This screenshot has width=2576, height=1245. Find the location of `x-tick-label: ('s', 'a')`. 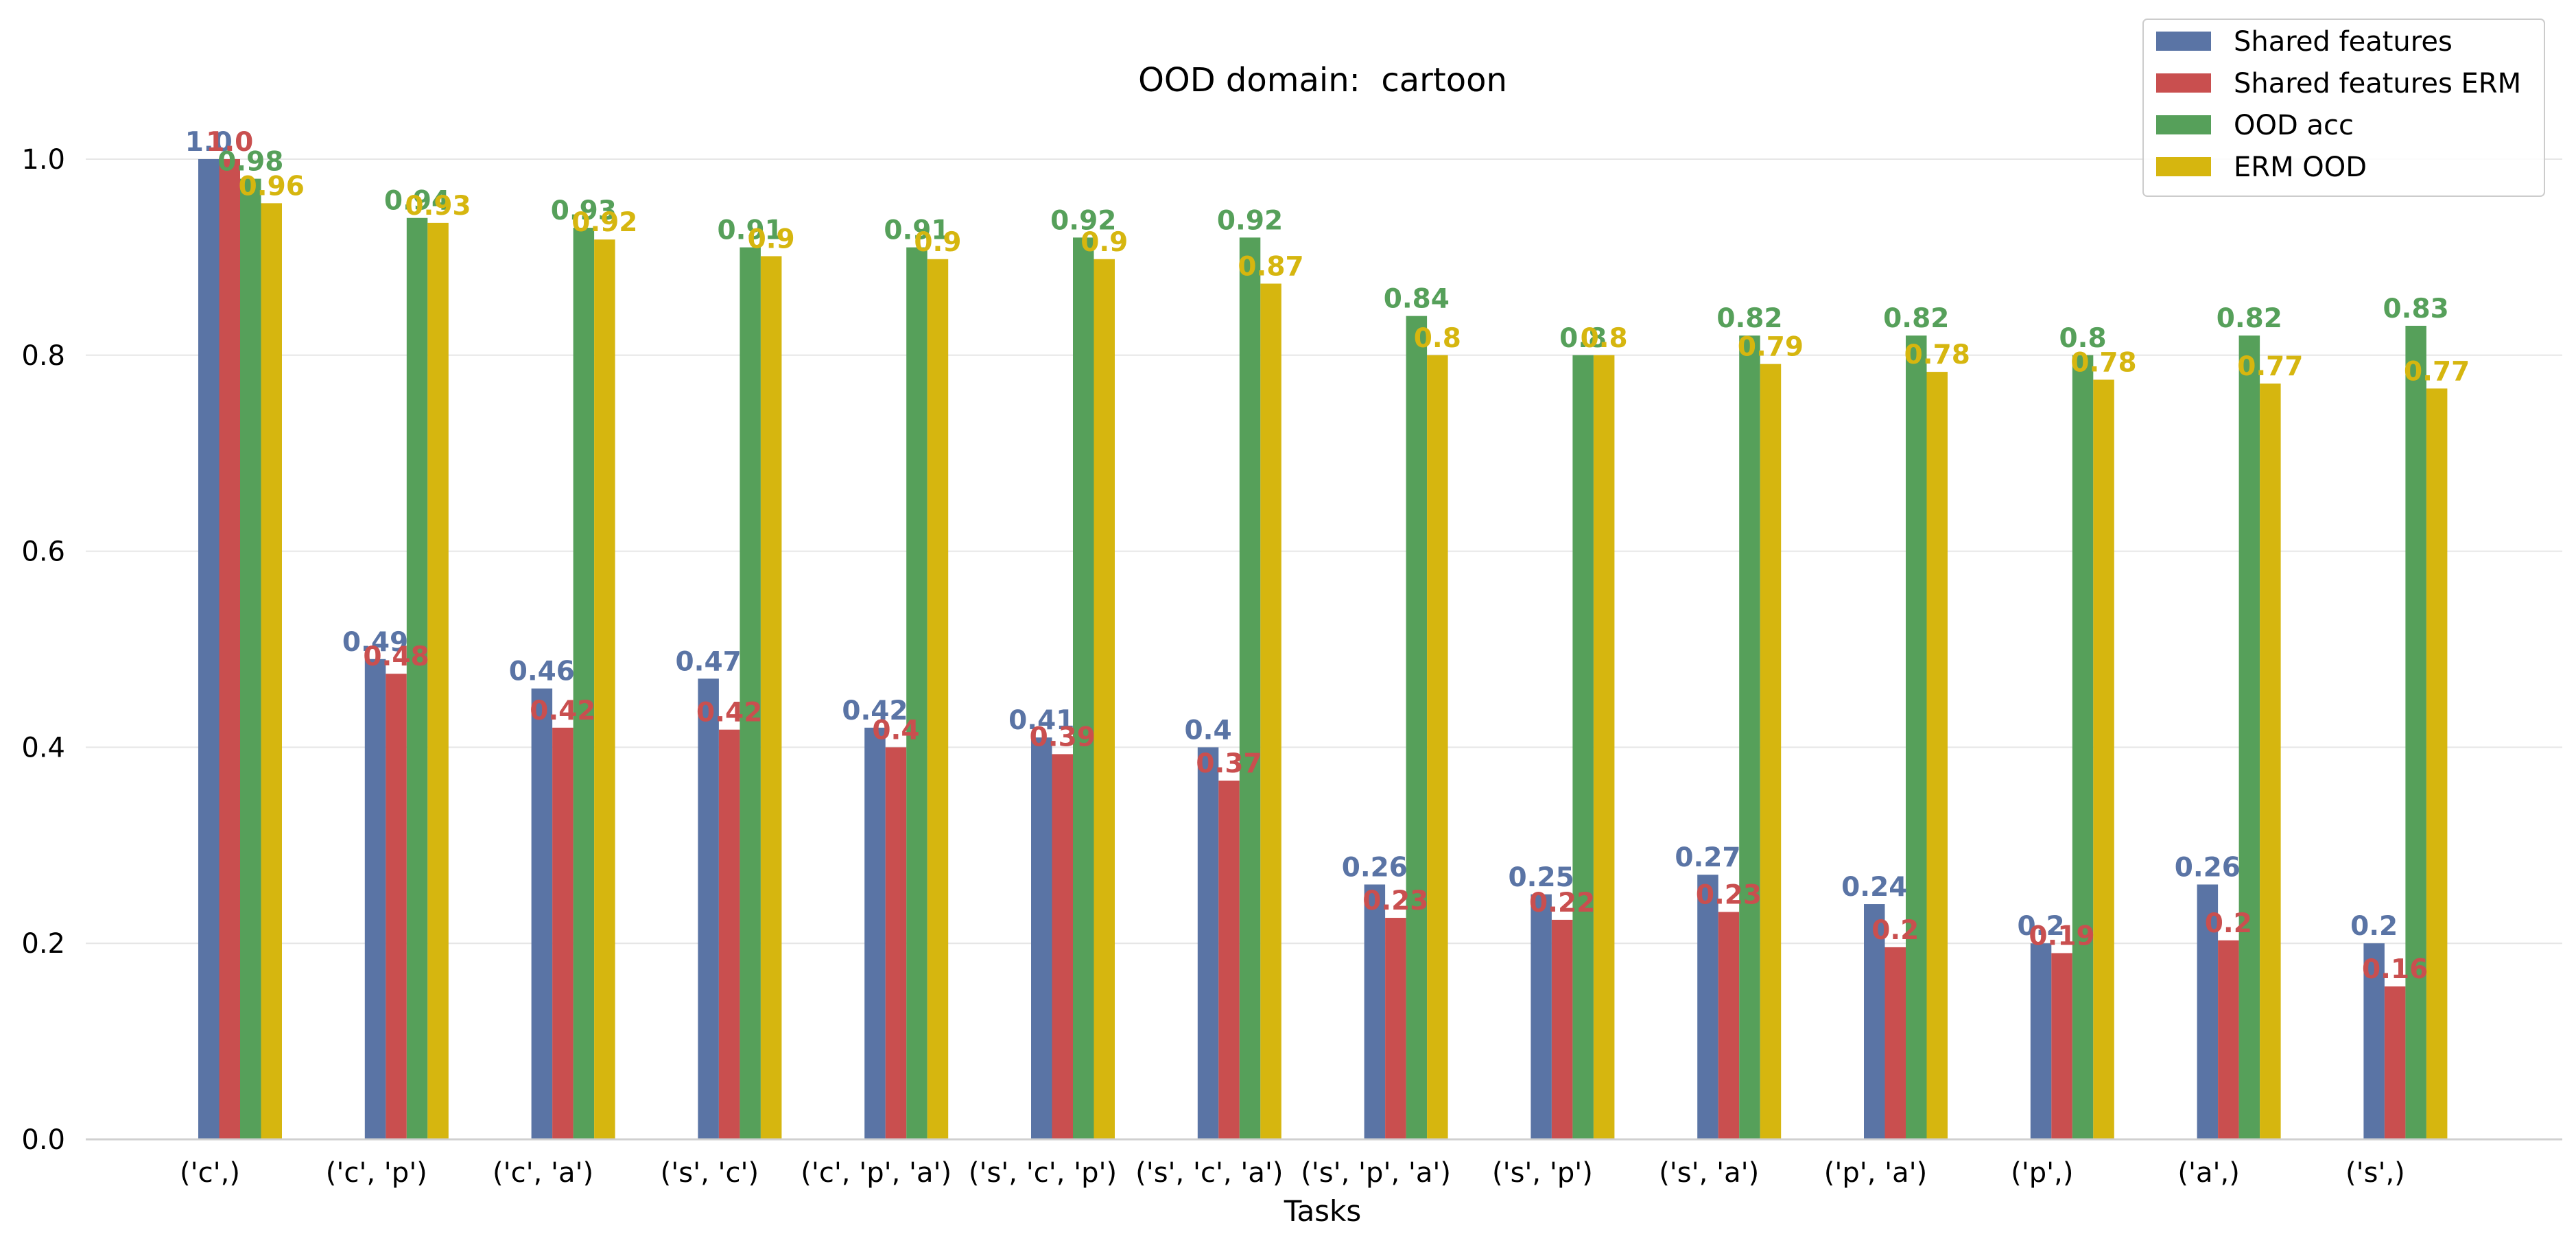

x-tick-label: ('s', 'a') is located at coordinates (1709, 1173).